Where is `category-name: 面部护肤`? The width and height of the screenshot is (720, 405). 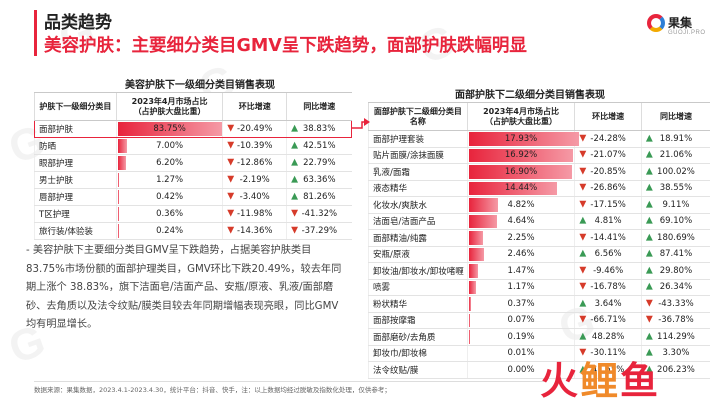 category-name: 面部护肤 is located at coordinates (75, 129).